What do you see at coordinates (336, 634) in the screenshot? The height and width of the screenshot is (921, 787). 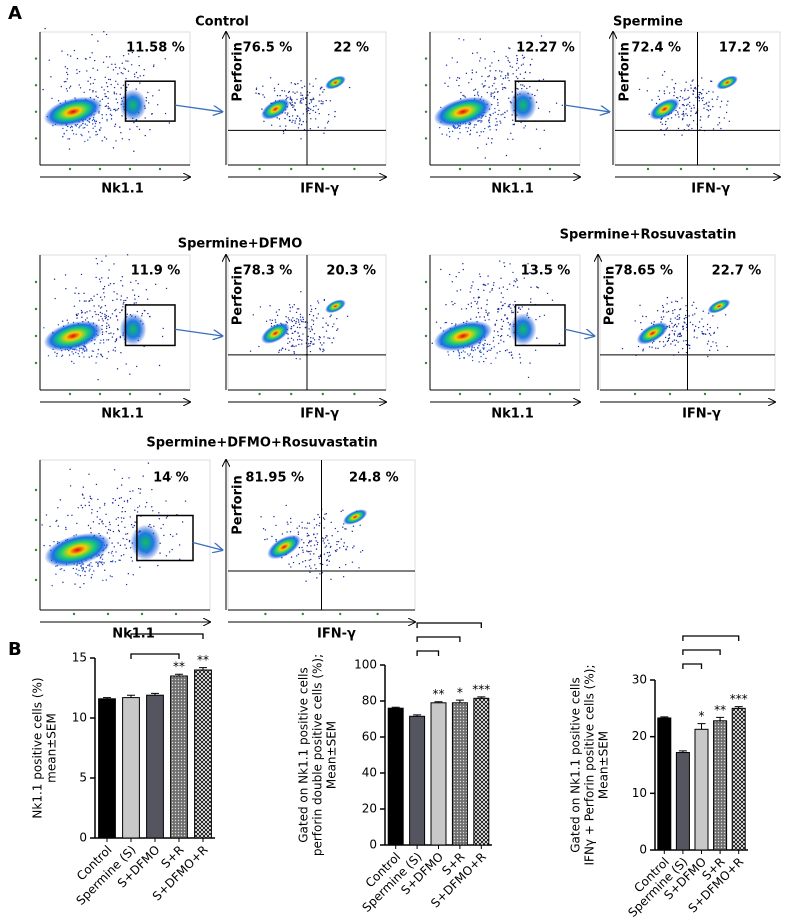 I see `x-axis-label: IFN-γ` at bounding box center [336, 634].